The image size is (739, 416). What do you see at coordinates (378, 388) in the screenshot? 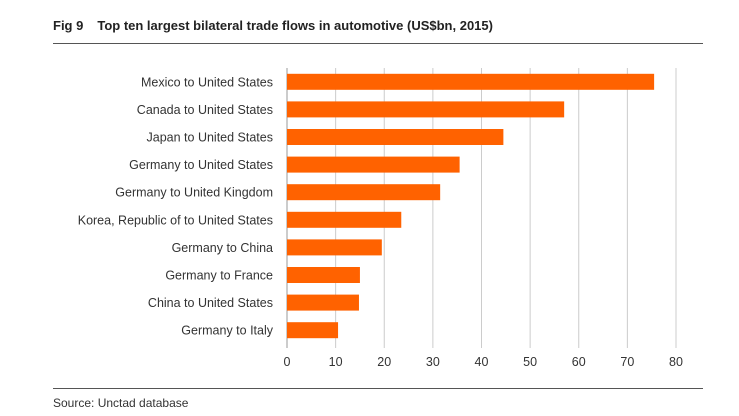
I see `footer-divider` at bounding box center [378, 388].